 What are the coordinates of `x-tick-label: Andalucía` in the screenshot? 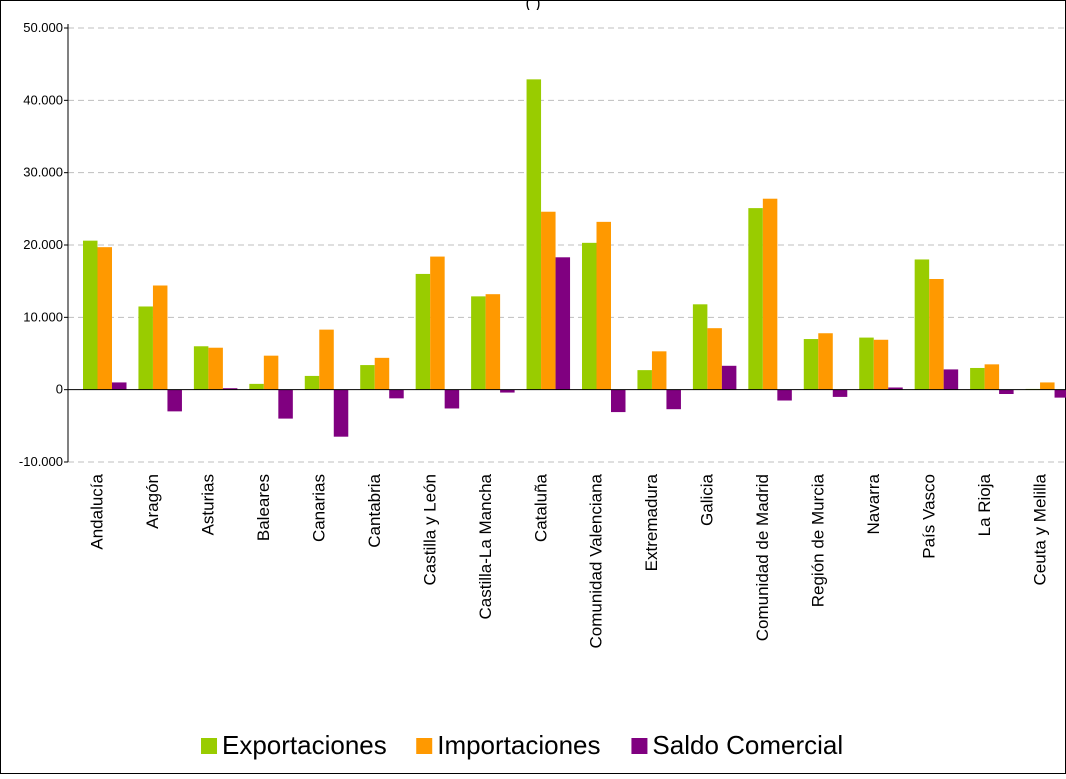 It's located at (97, 511).